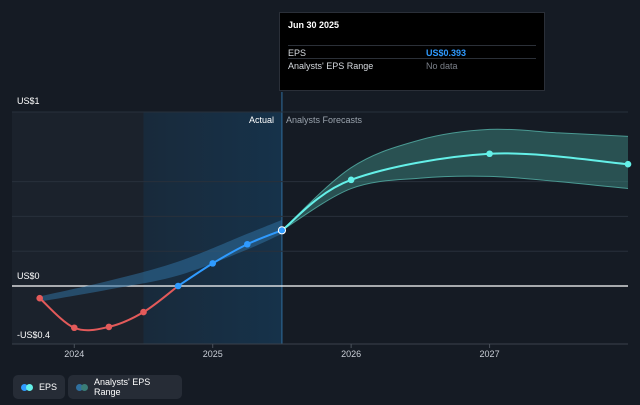 The width and height of the screenshot is (640, 405). What do you see at coordinates (74, 354) in the screenshot?
I see `x-tick-label-2024: 2024` at bounding box center [74, 354].